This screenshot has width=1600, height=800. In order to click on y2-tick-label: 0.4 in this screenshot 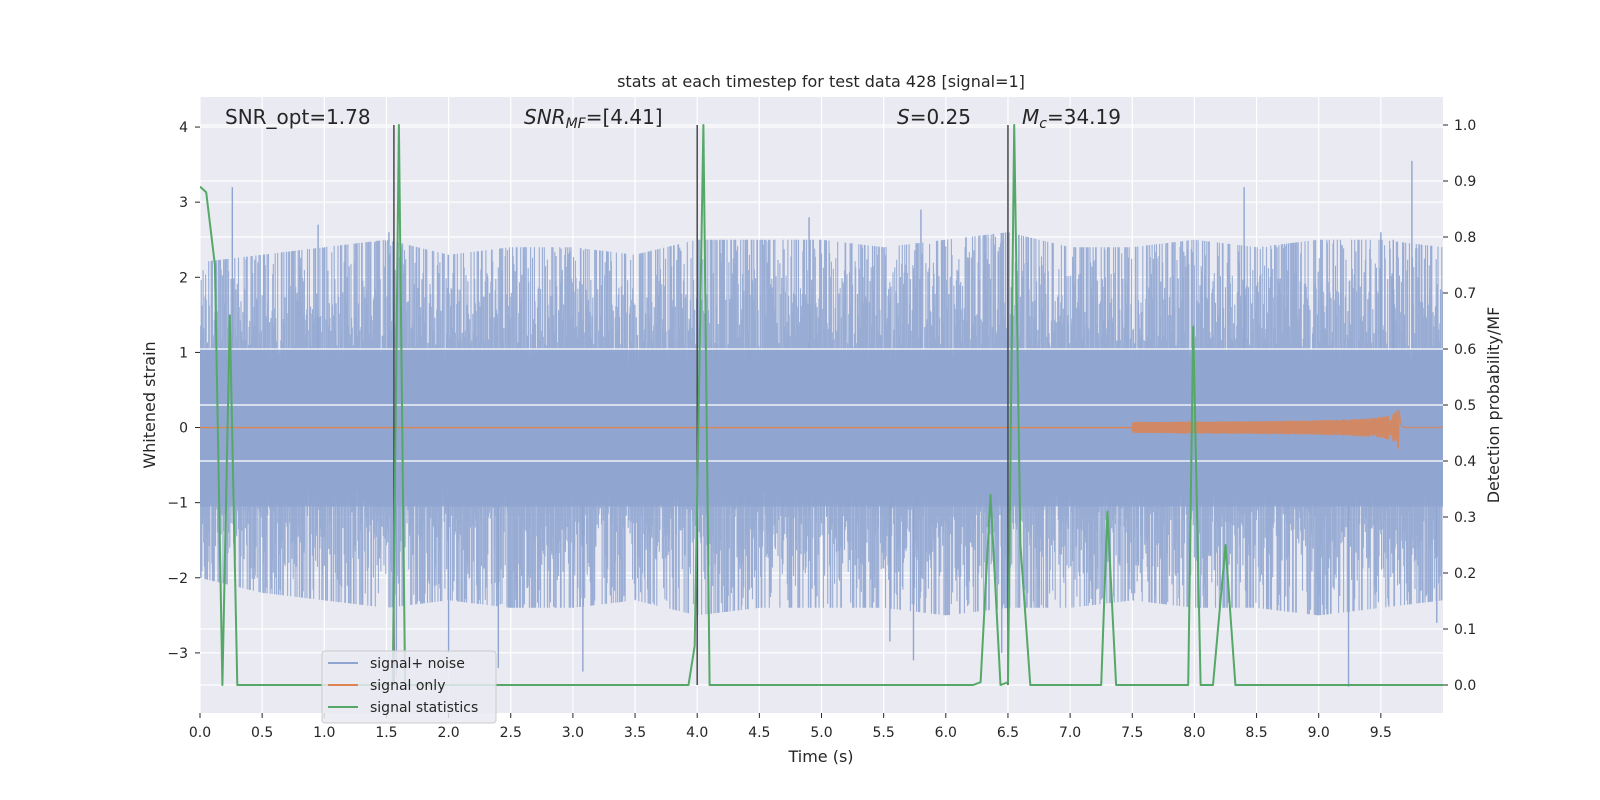, I will do `click(1465, 462)`.